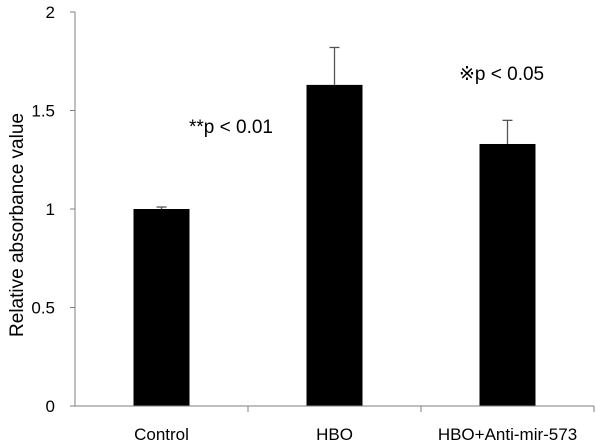 The height and width of the screenshot is (443, 596). I want to click on y-tick-label: 0, so click(50, 406).